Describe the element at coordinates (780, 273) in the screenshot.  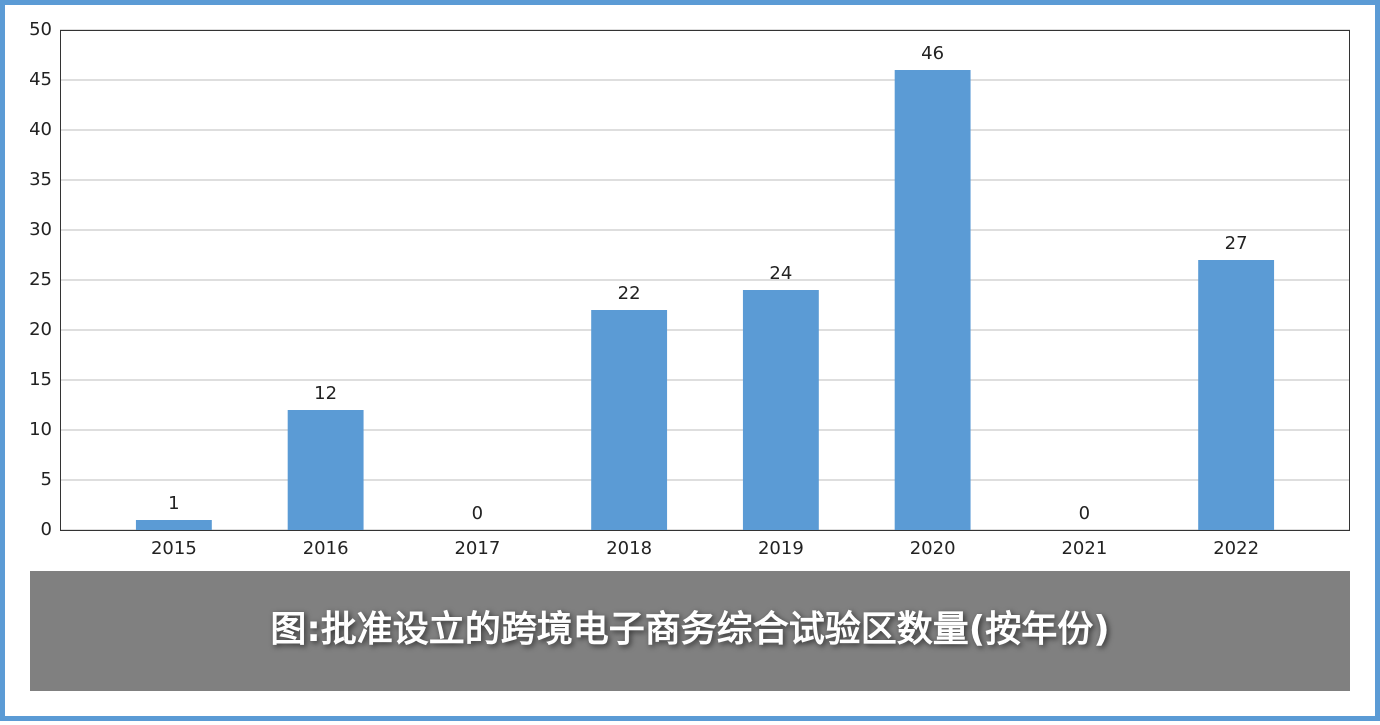
I see `data-label: 24` at that location.